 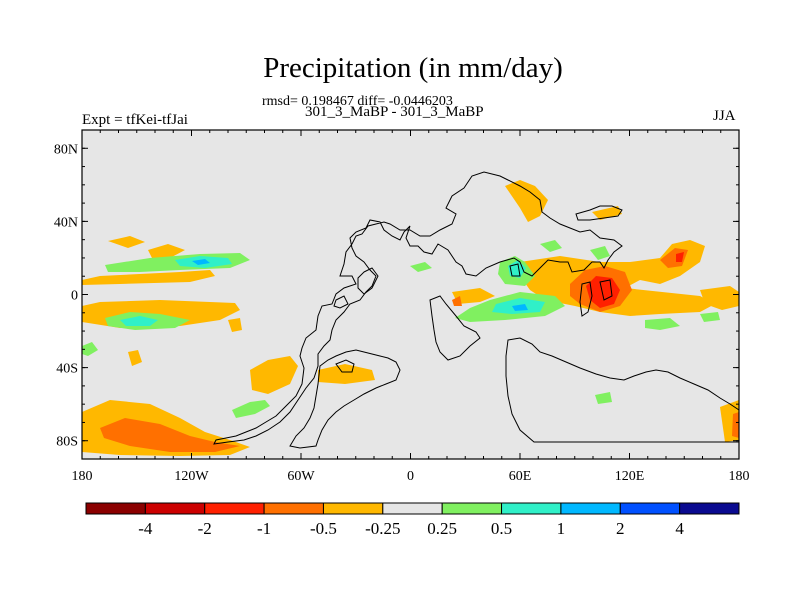 I want to click on y-tick-label: 80S, so click(x=67, y=442).